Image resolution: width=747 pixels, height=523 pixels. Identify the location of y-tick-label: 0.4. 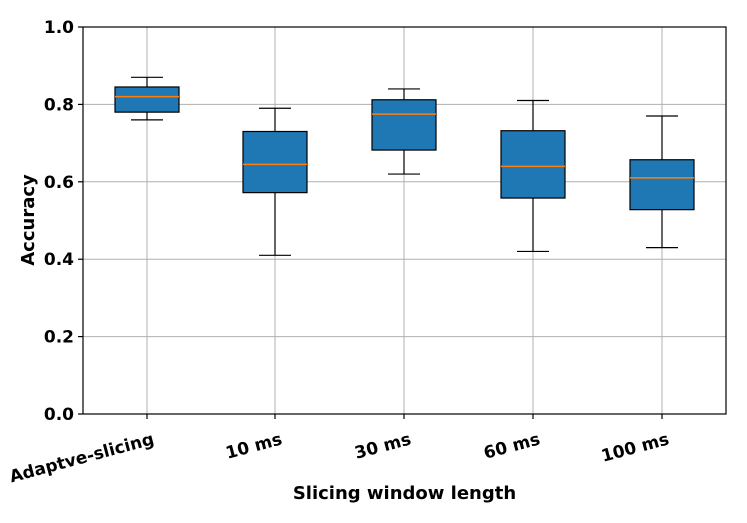
(59, 260).